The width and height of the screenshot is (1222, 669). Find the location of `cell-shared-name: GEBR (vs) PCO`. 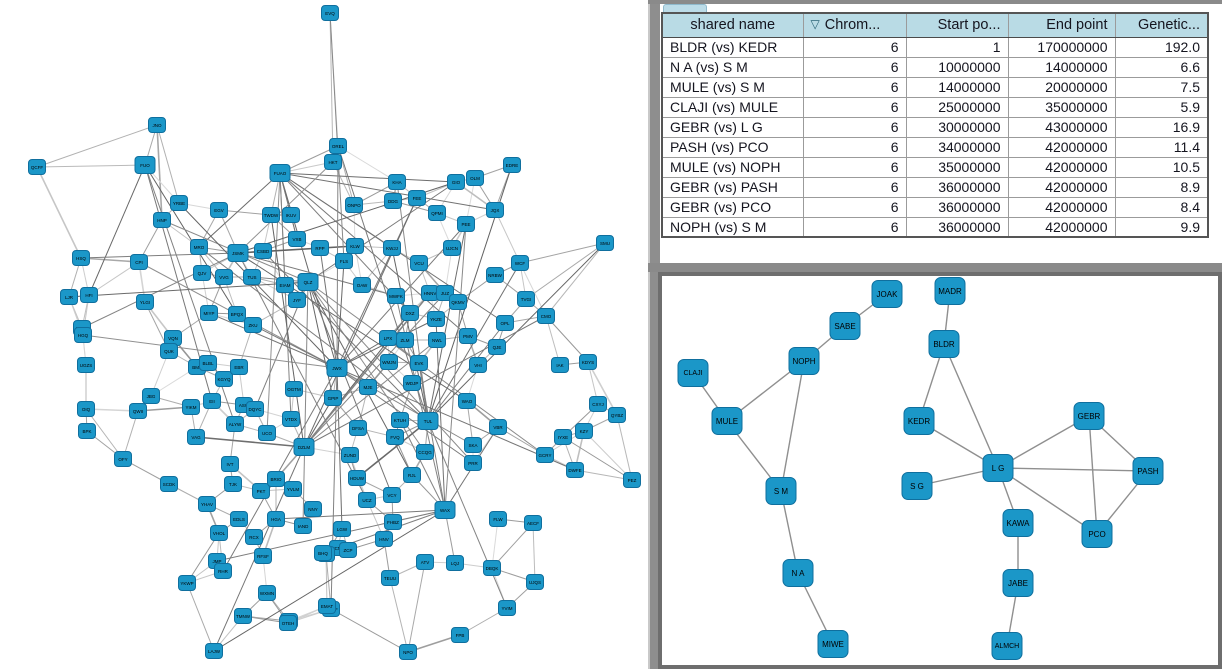

cell-shared-name: GEBR (vs) PCO is located at coordinates (732, 207).